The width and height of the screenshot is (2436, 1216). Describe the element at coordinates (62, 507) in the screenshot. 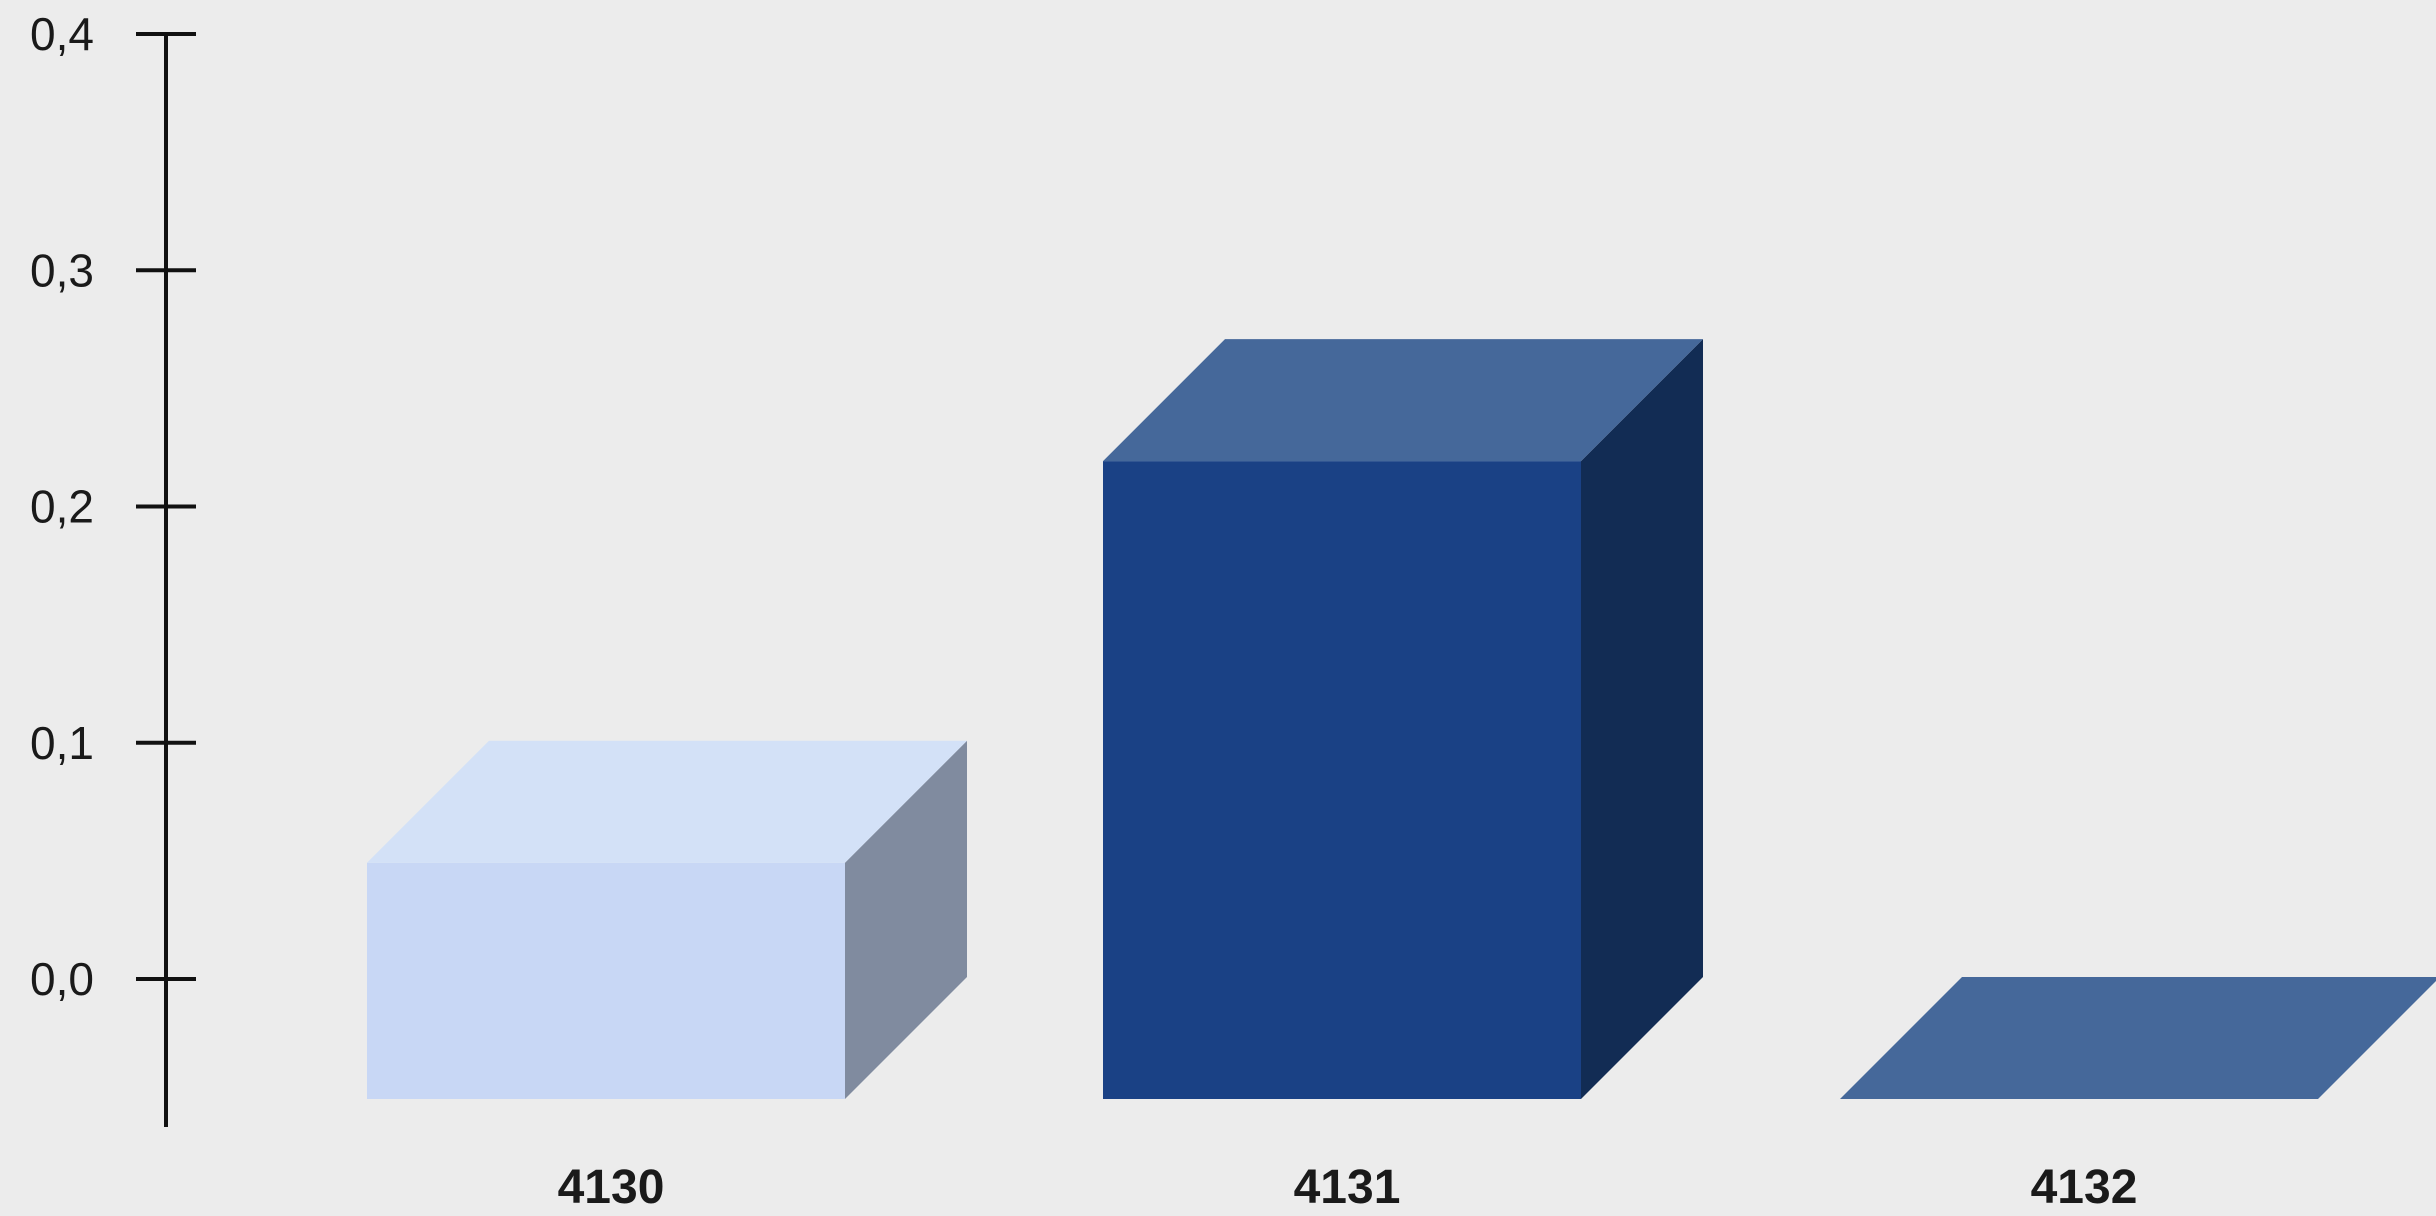

I see `y-tick-label: 0,2` at that location.